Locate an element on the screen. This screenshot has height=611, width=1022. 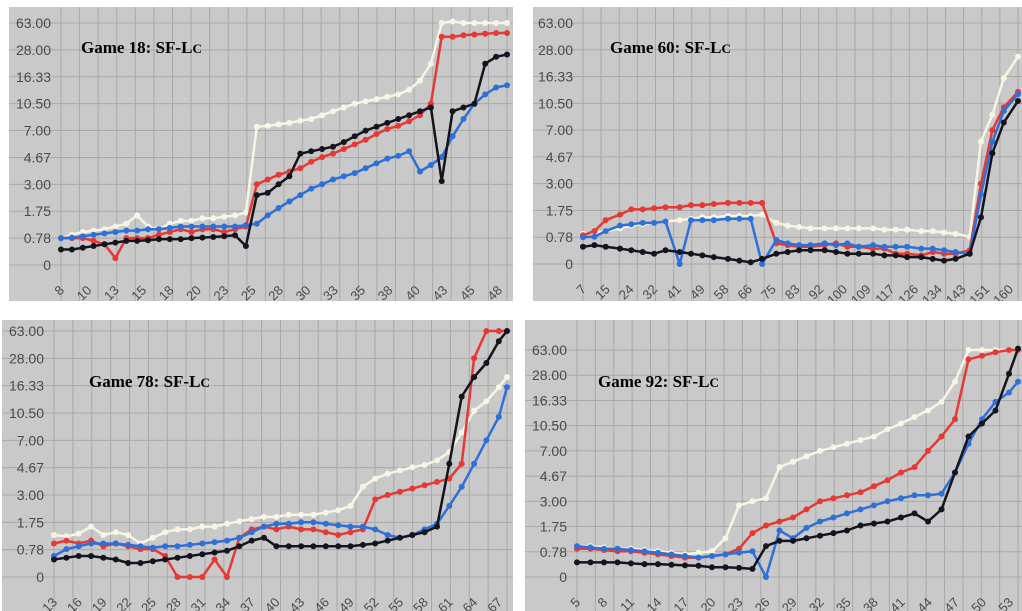
chart-title: Game 92: SF-LC is located at coordinates (658, 381).